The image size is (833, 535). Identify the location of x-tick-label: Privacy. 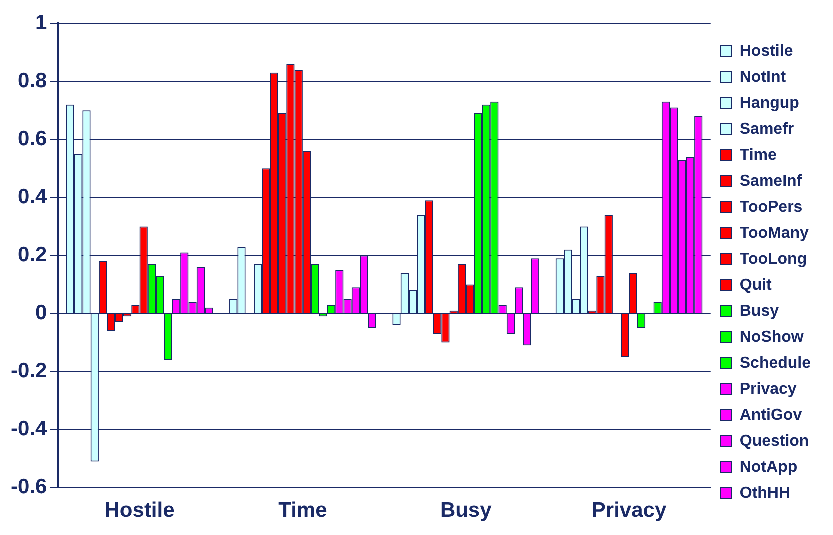
(629, 510).